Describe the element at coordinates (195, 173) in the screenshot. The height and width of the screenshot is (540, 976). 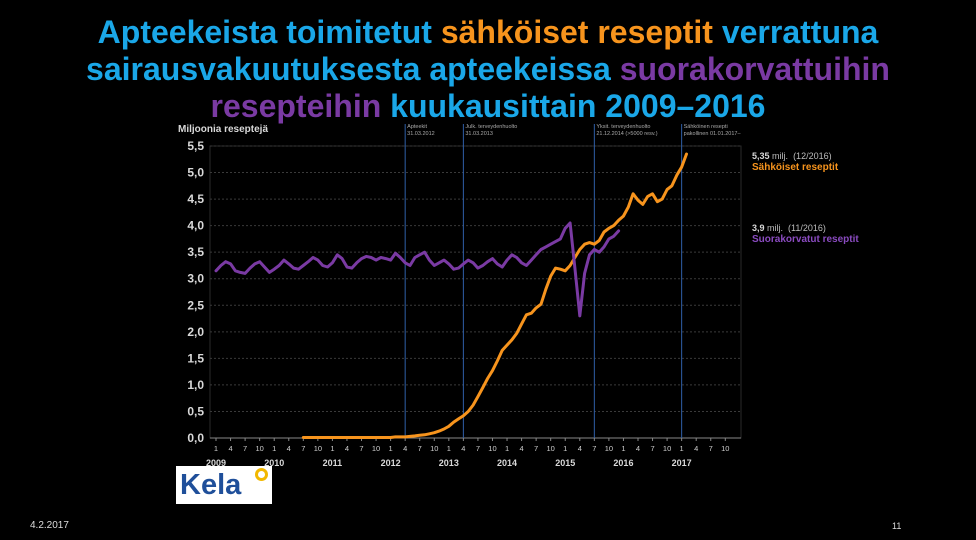
I see `y-tick-label: 5,0` at that location.